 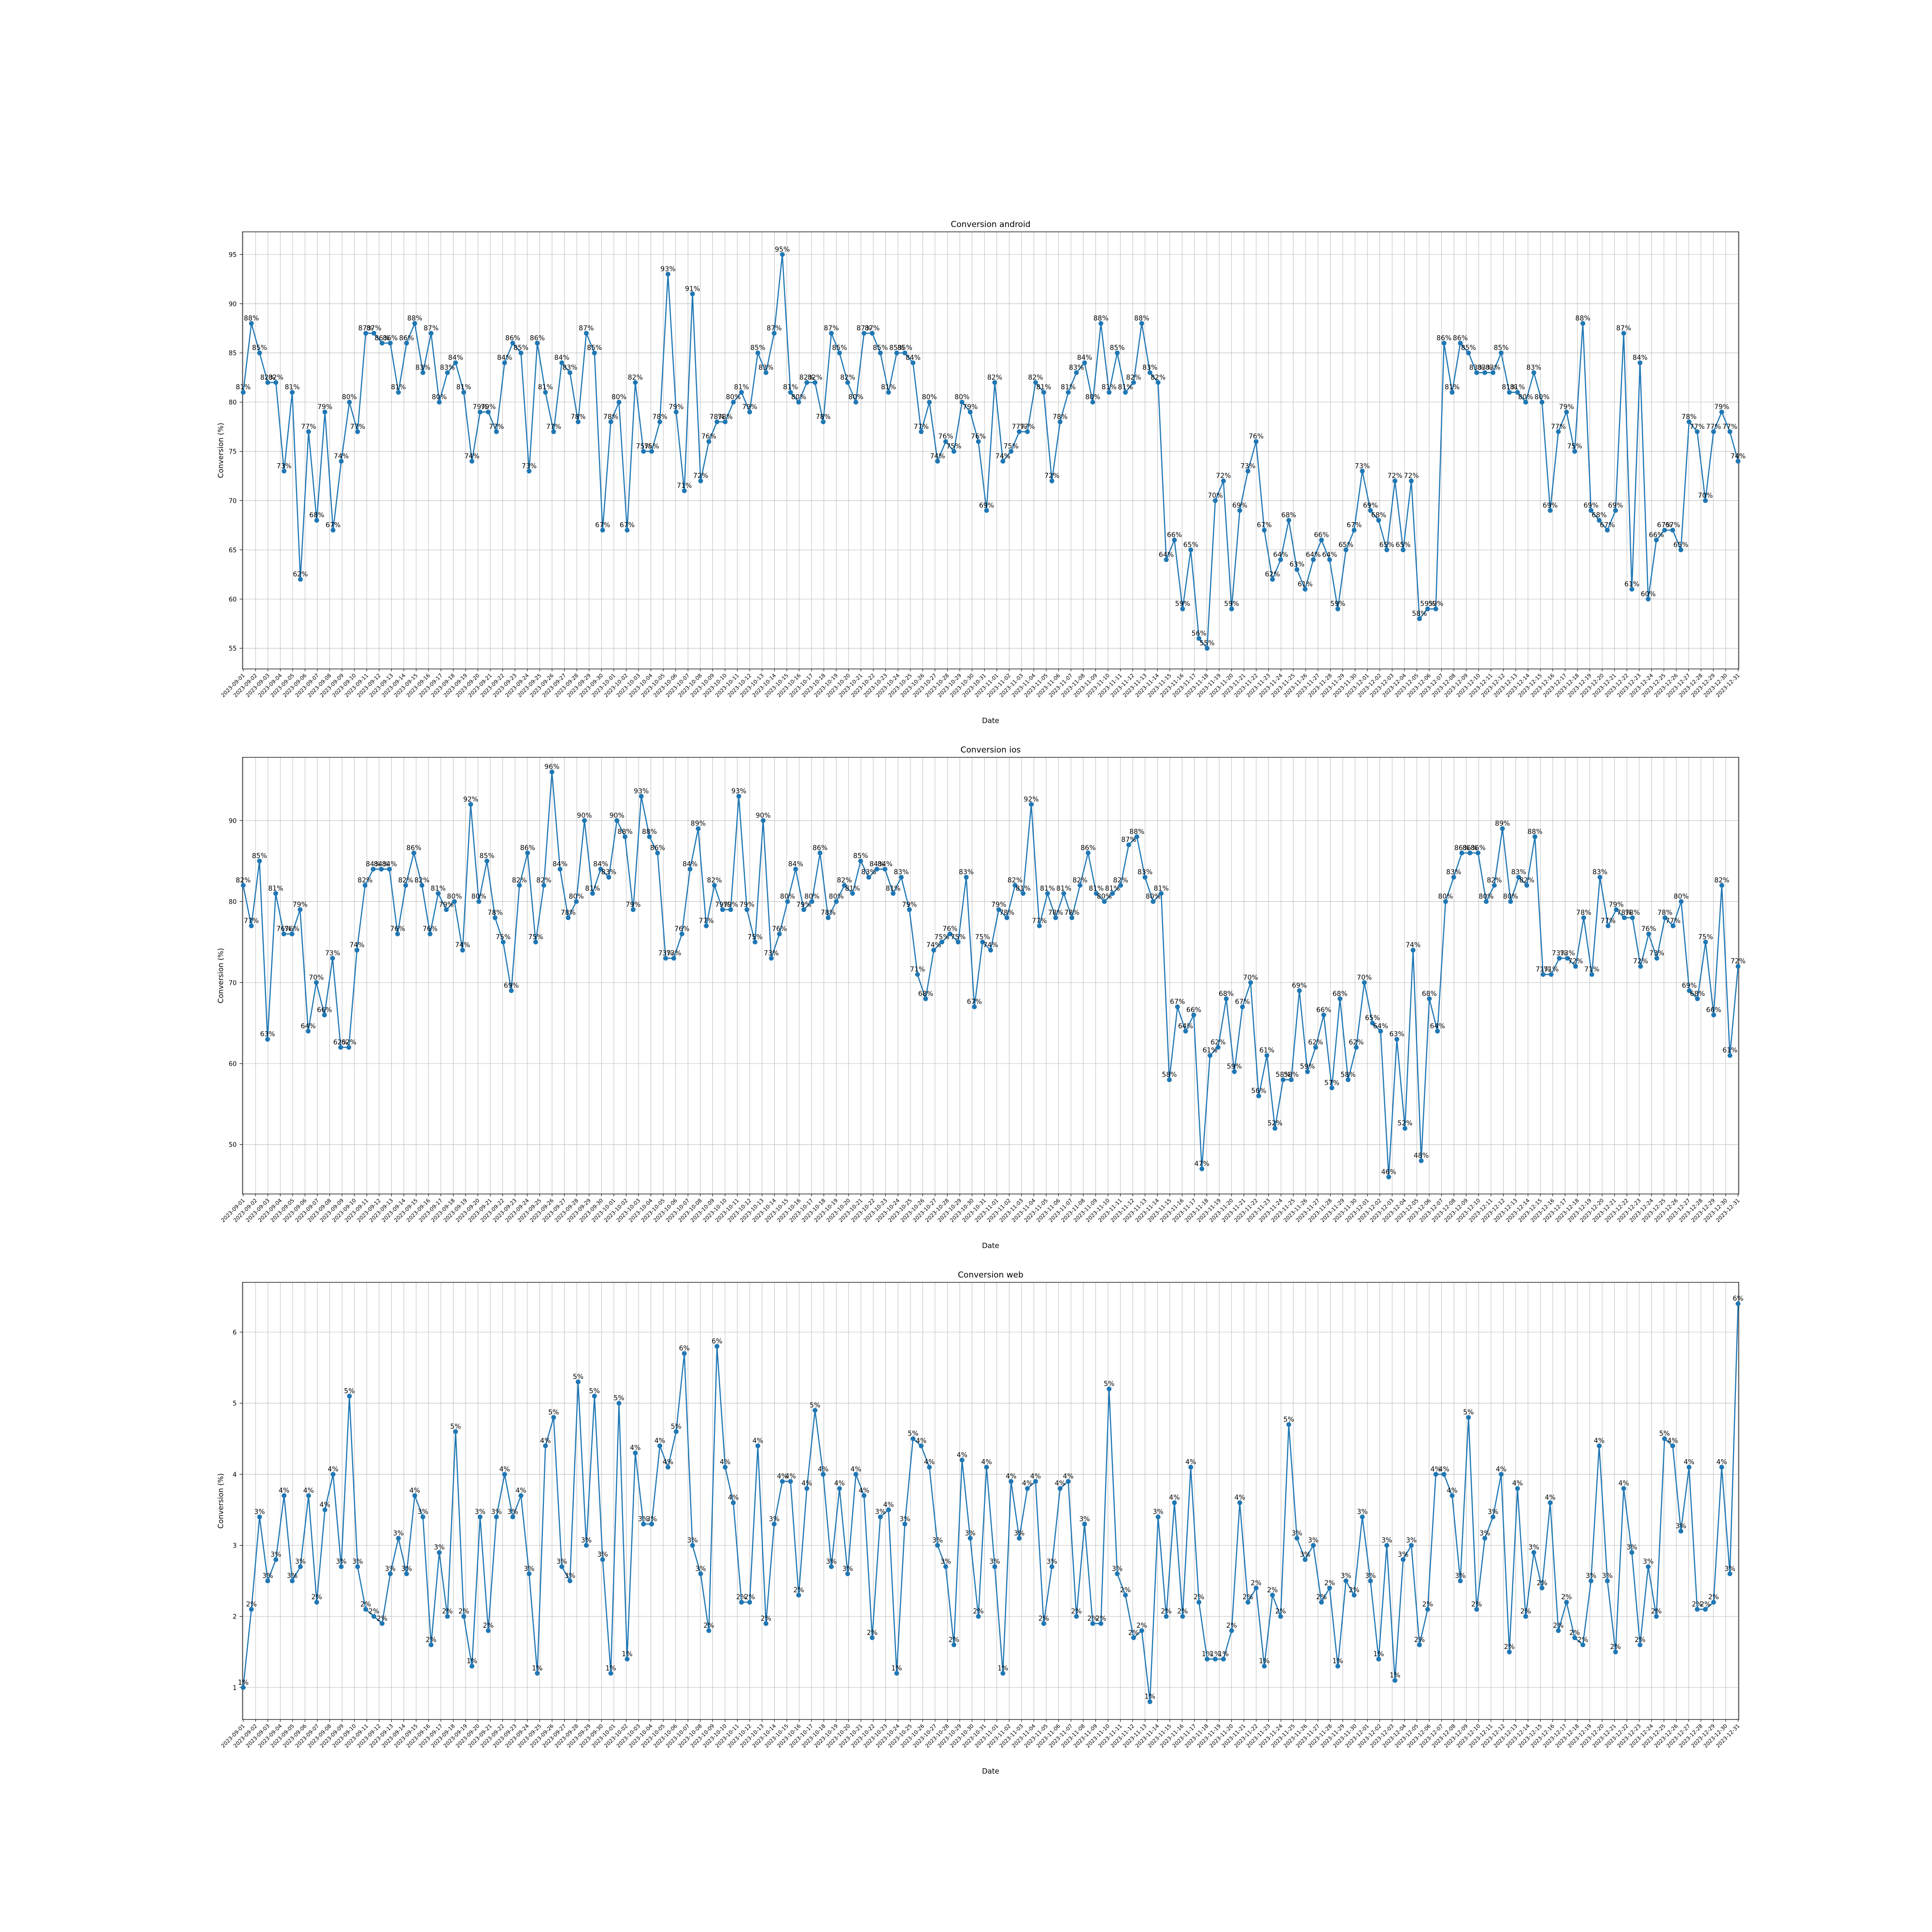 What do you see at coordinates (413, 848) in the screenshot?
I see `data-label: 86%` at bounding box center [413, 848].